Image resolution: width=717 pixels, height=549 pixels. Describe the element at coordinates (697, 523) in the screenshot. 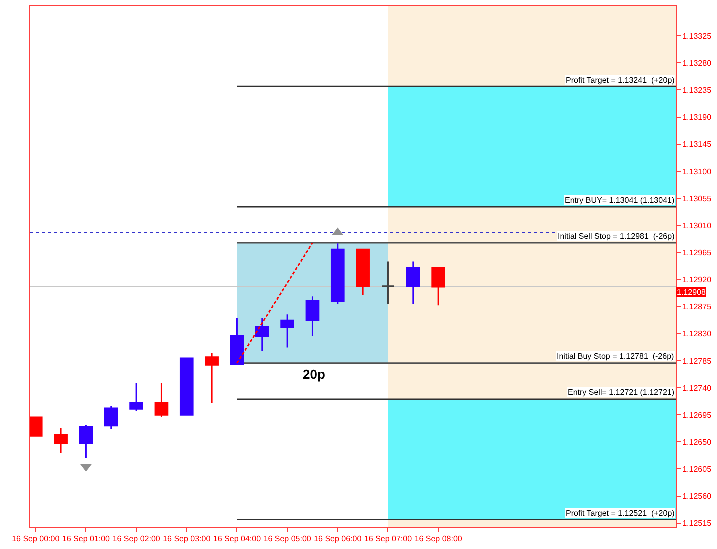

I see `y-tick-label: 1.12515` at that location.